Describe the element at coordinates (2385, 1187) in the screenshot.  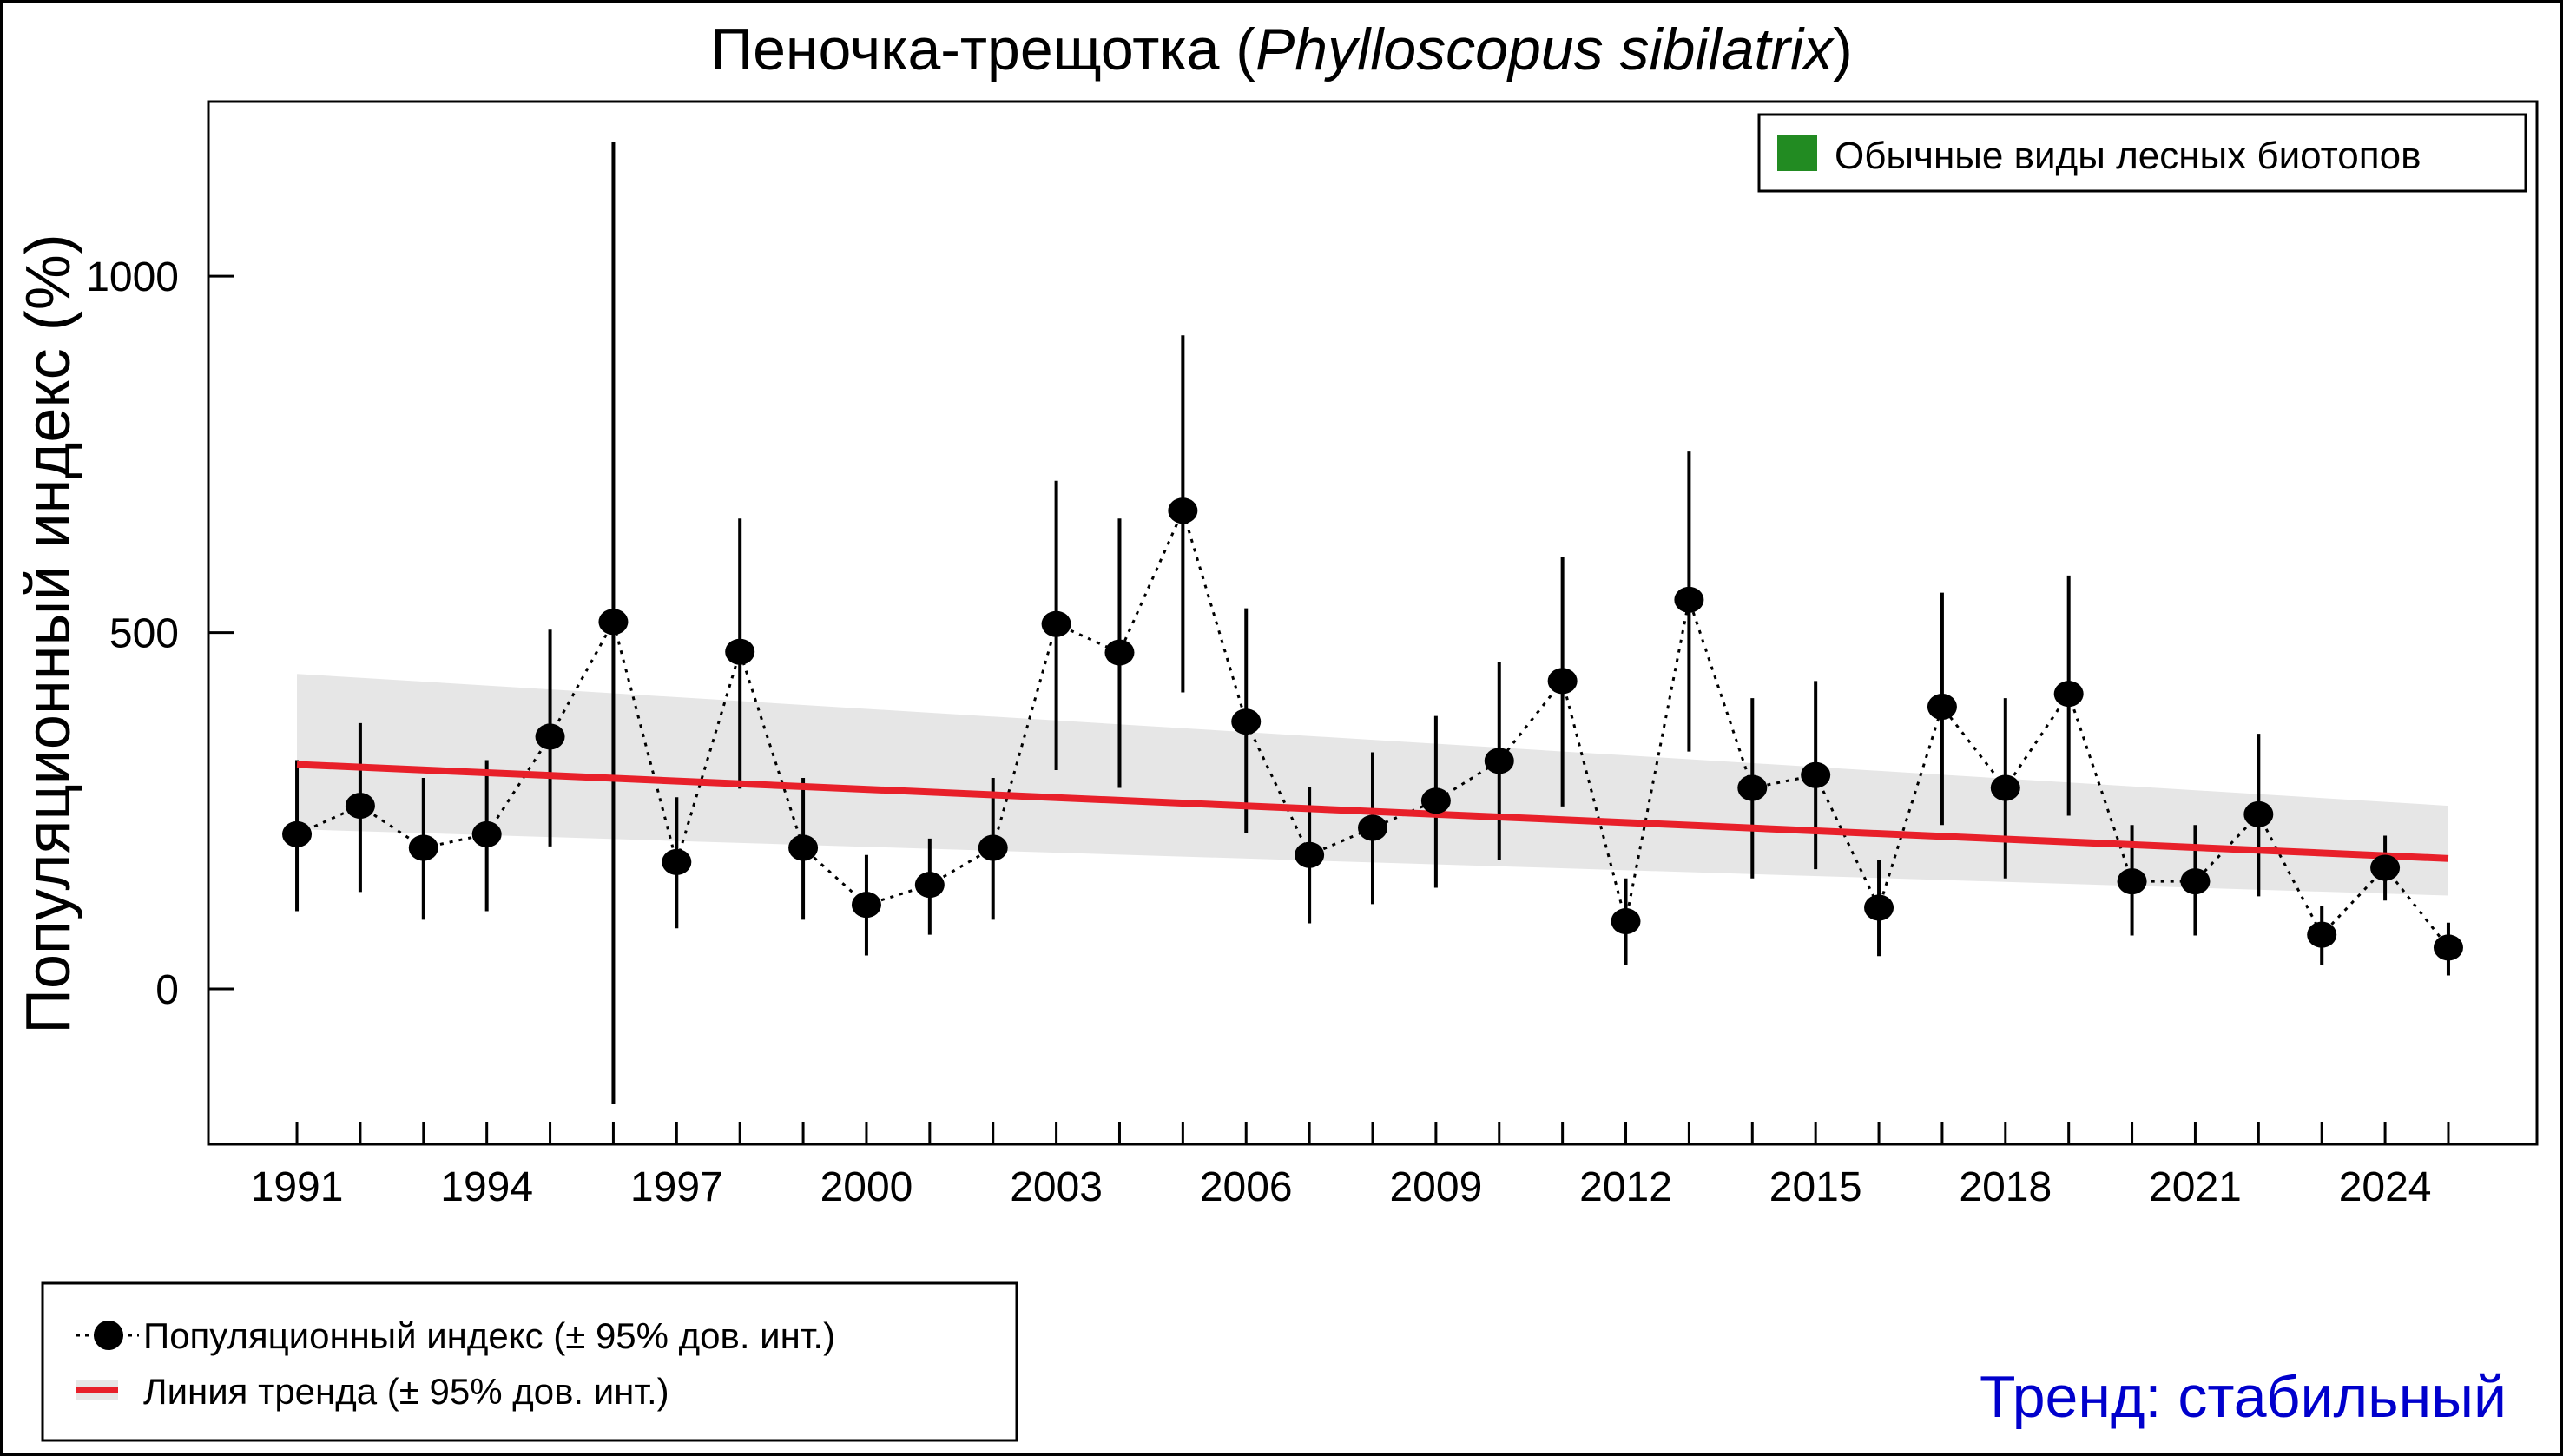
I see `x-tick-label: 2024` at that location.